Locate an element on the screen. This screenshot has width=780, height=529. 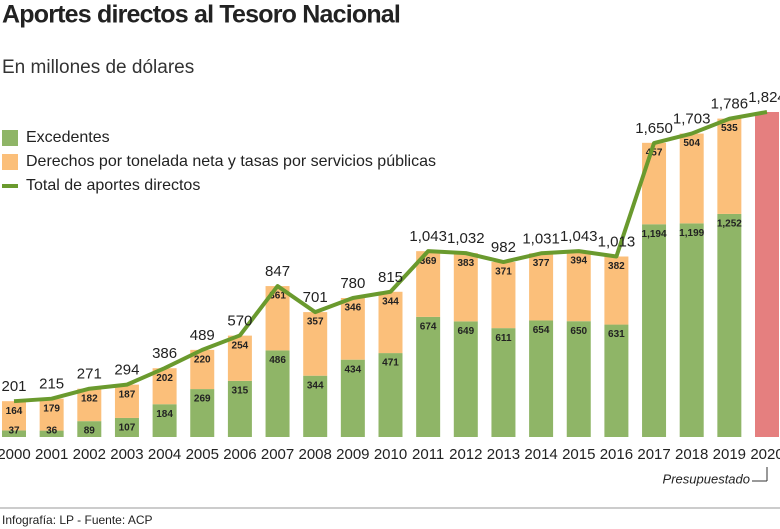
total-label: 815 is located at coordinates (390, 277).